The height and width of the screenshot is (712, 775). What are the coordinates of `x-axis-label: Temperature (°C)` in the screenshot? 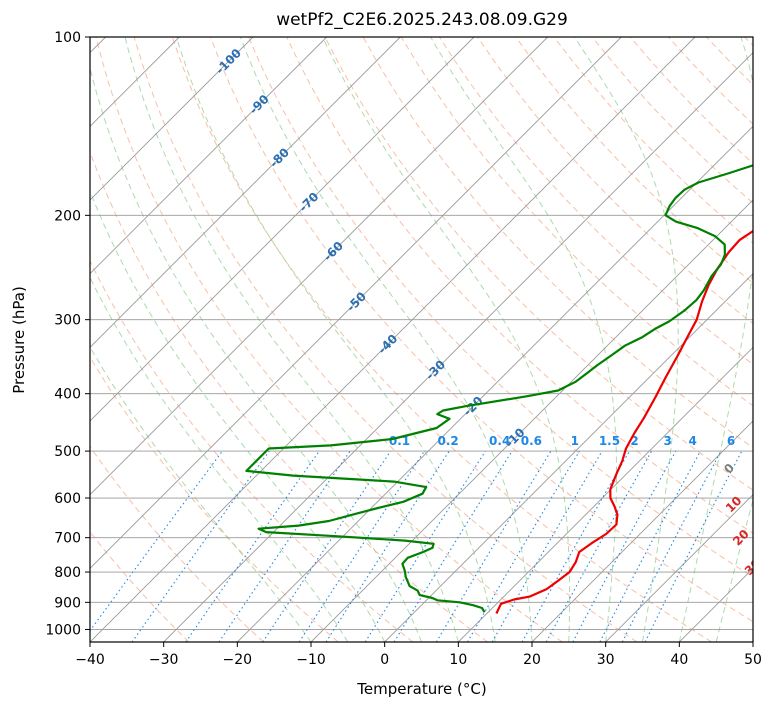 It's located at (421, 689).